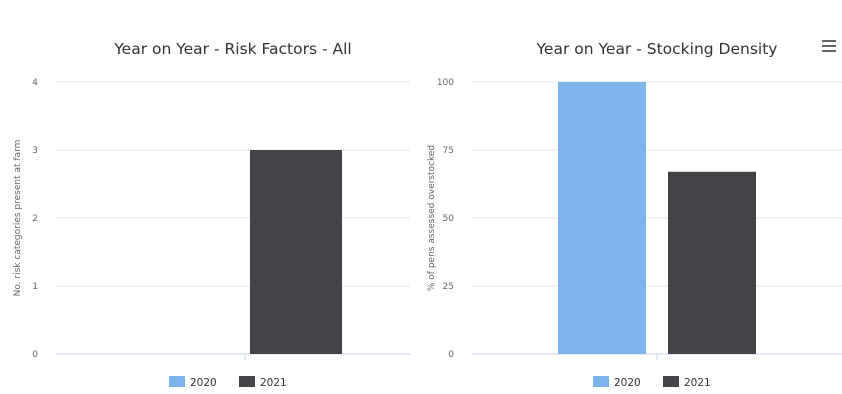 The image size is (842, 394). Describe the element at coordinates (657, 49) in the screenshot. I see `chart-title: Year on Year - Stocking Density` at that location.